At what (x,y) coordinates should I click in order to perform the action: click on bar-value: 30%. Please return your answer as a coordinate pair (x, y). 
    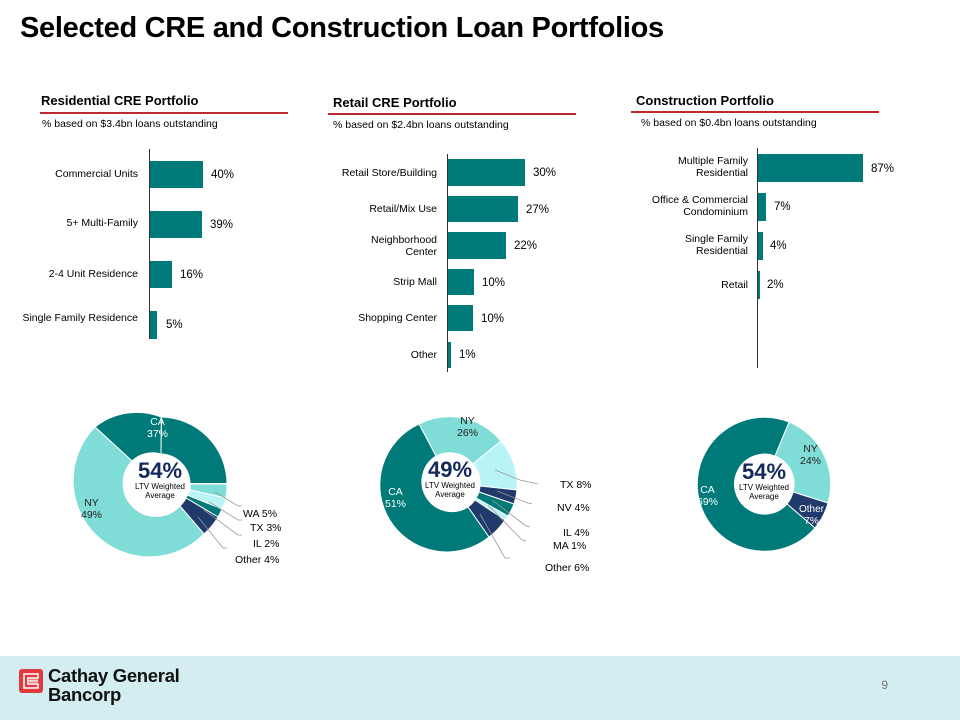
    Looking at the image, I should click on (545, 173).